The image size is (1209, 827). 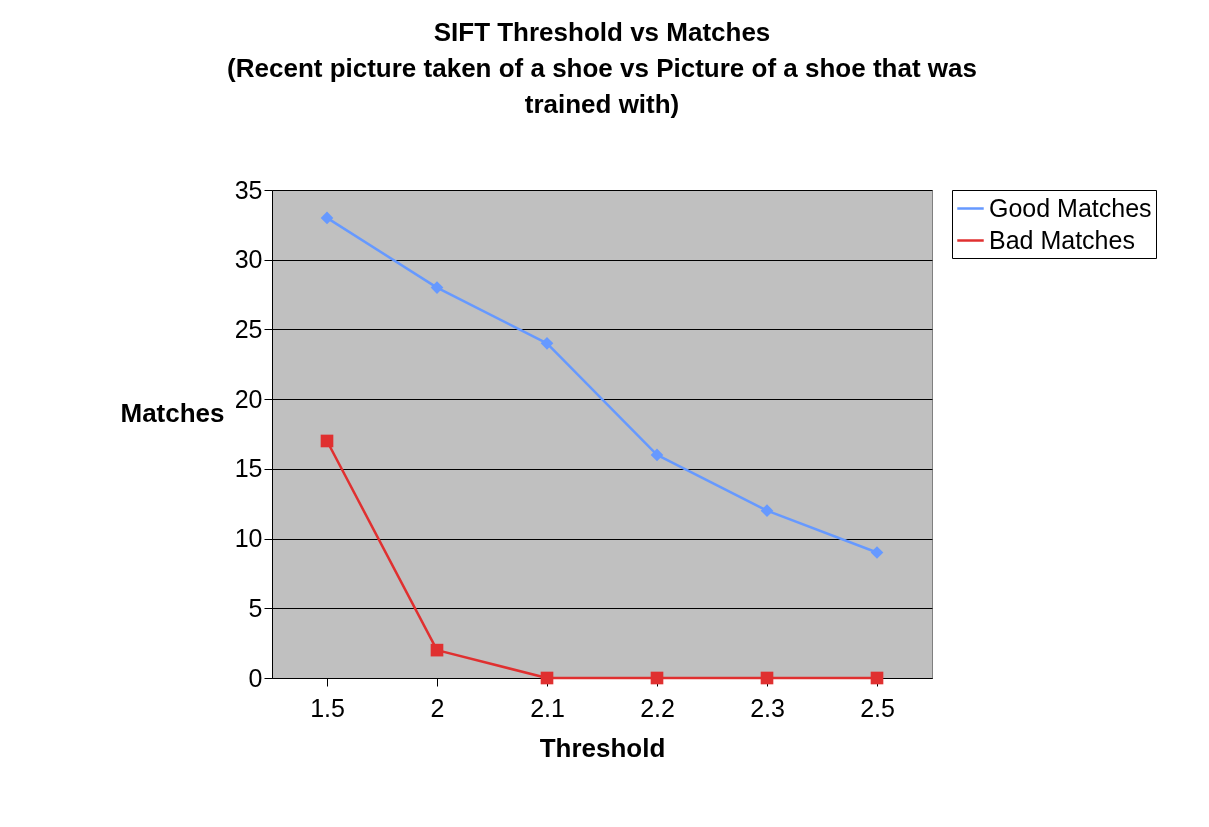 I want to click on x-tick-label: 2.3, so click(x=767, y=707).